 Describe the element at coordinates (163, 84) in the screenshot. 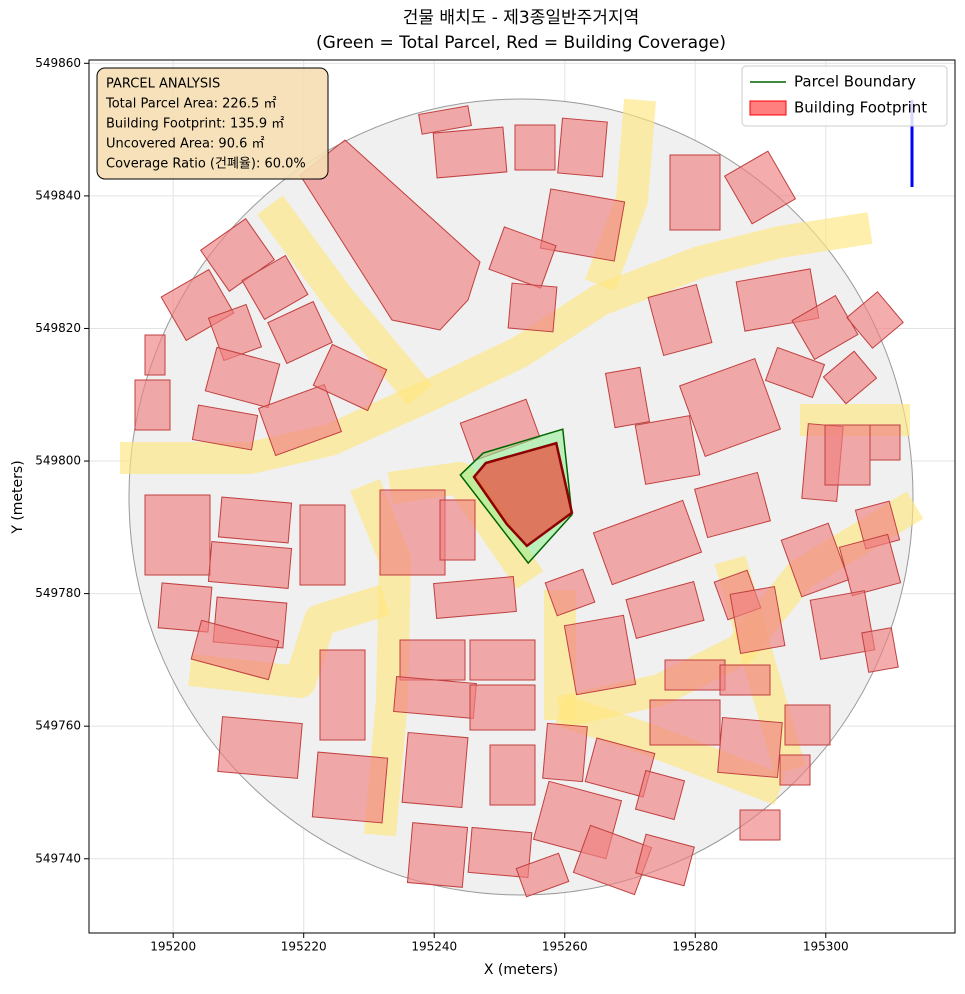

I see `annotation-text: PARCEL ANALYSIS` at that location.